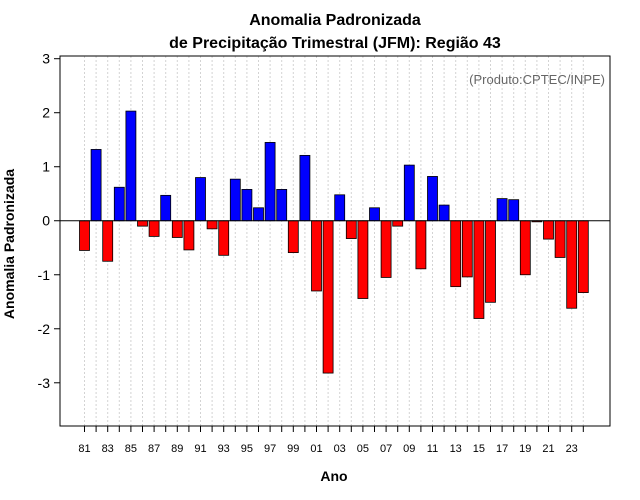  What do you see at coordinates (46, 59) in the screenshot?
I see `y-tick-label: 3` at bounding box center [46, 59].